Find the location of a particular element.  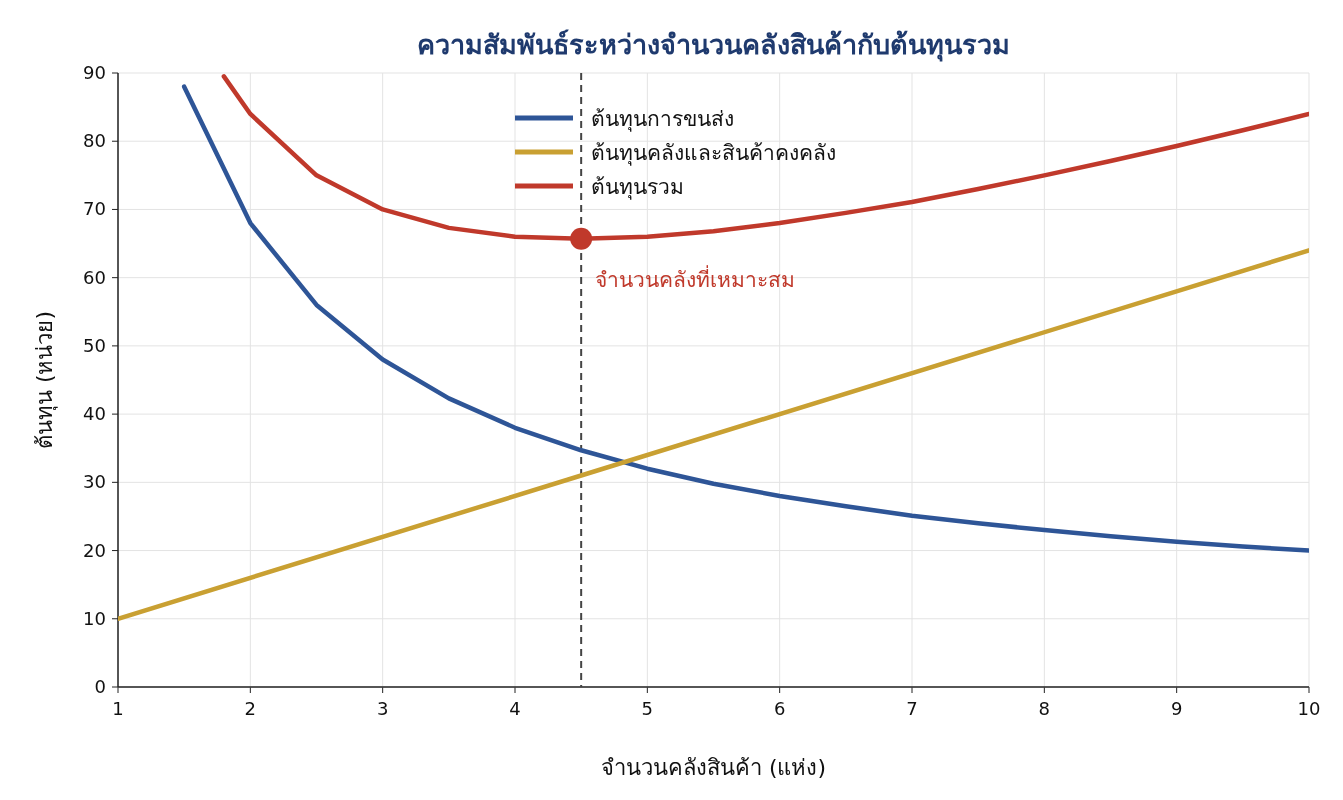

x-tick-label: 4 is located at coordinates (515, 708).